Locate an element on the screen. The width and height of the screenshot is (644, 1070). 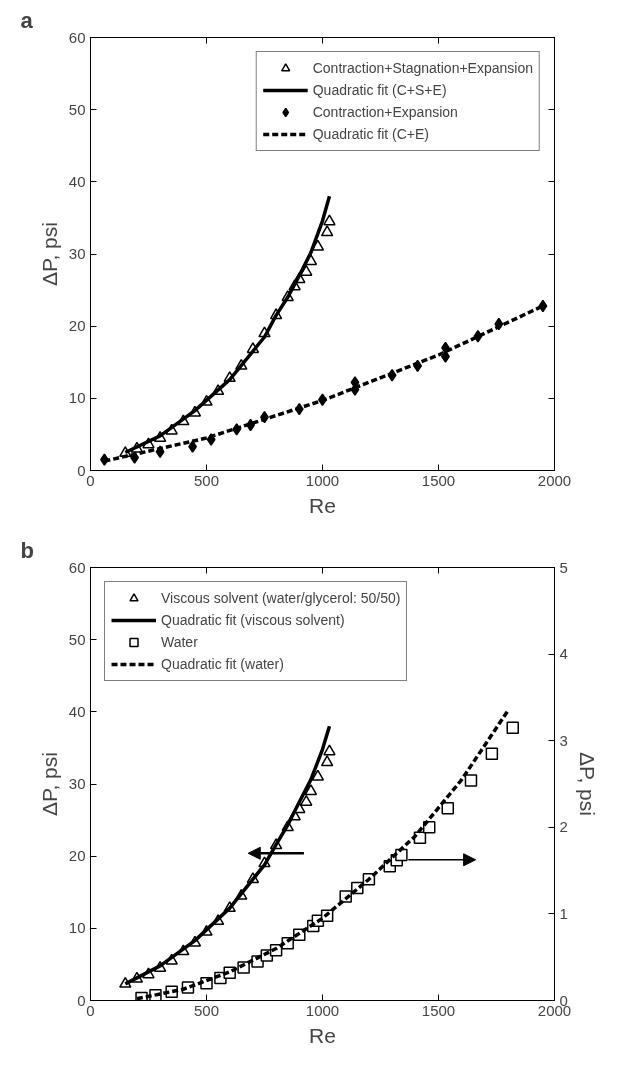
legend-label: Viscous solvent (water/glycerol: 50/50) is located at coordinates (281, 598).